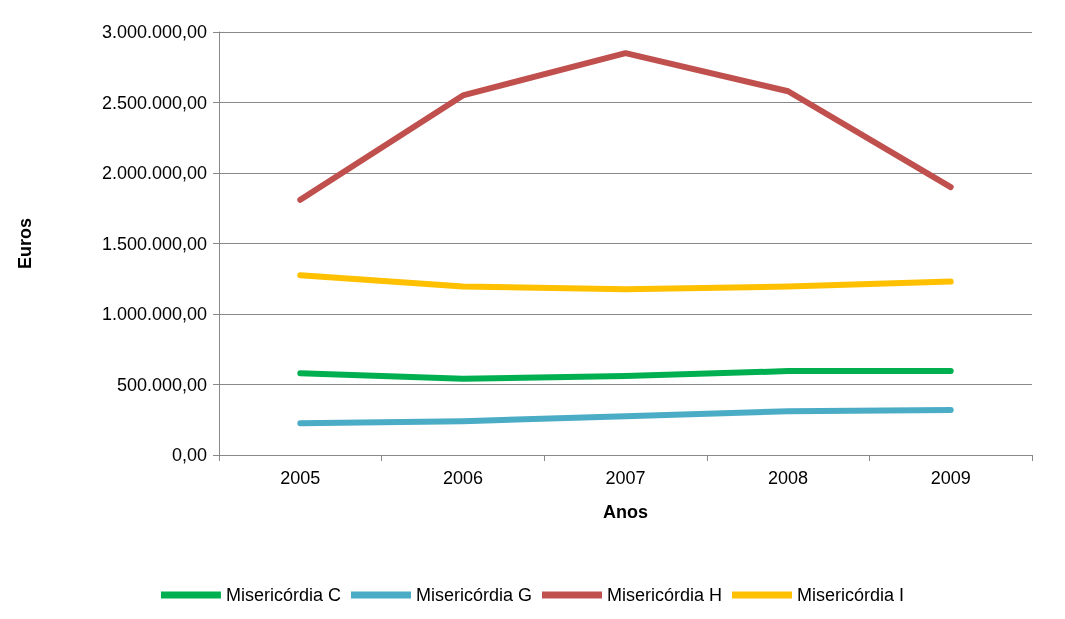 The width and height of the screenshot is (1065, 619). Describe the element at coordinates (25, 243) in the screenshot. I see `y-axis-title: Euros` at that location.